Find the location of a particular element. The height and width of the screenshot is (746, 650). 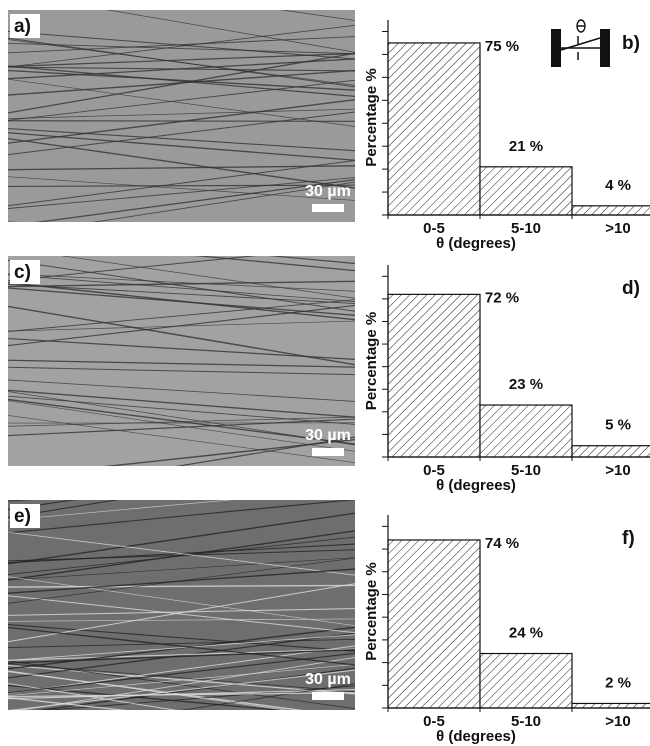

x-tick-label: >10 is located at coordinates (617, 470).